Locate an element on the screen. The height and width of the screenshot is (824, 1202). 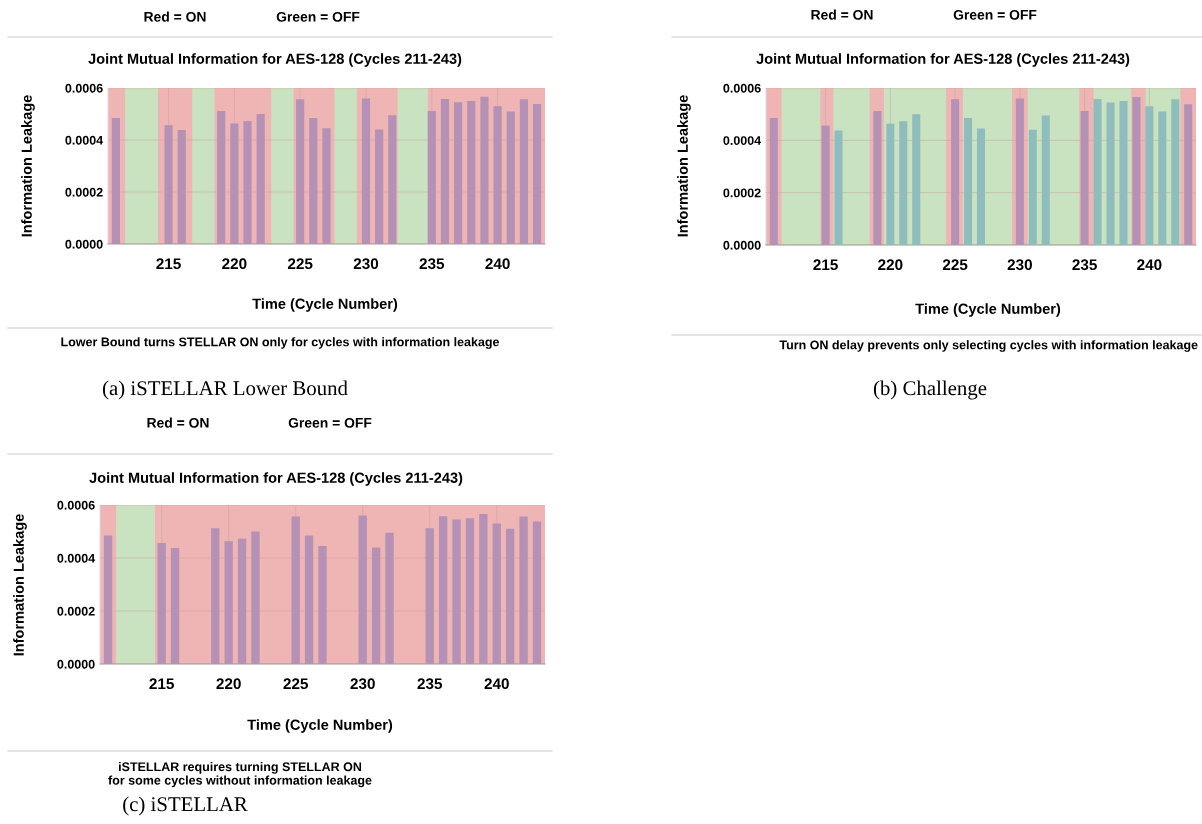
x-tick-label: 230 is located at coordinates (1019, 265).